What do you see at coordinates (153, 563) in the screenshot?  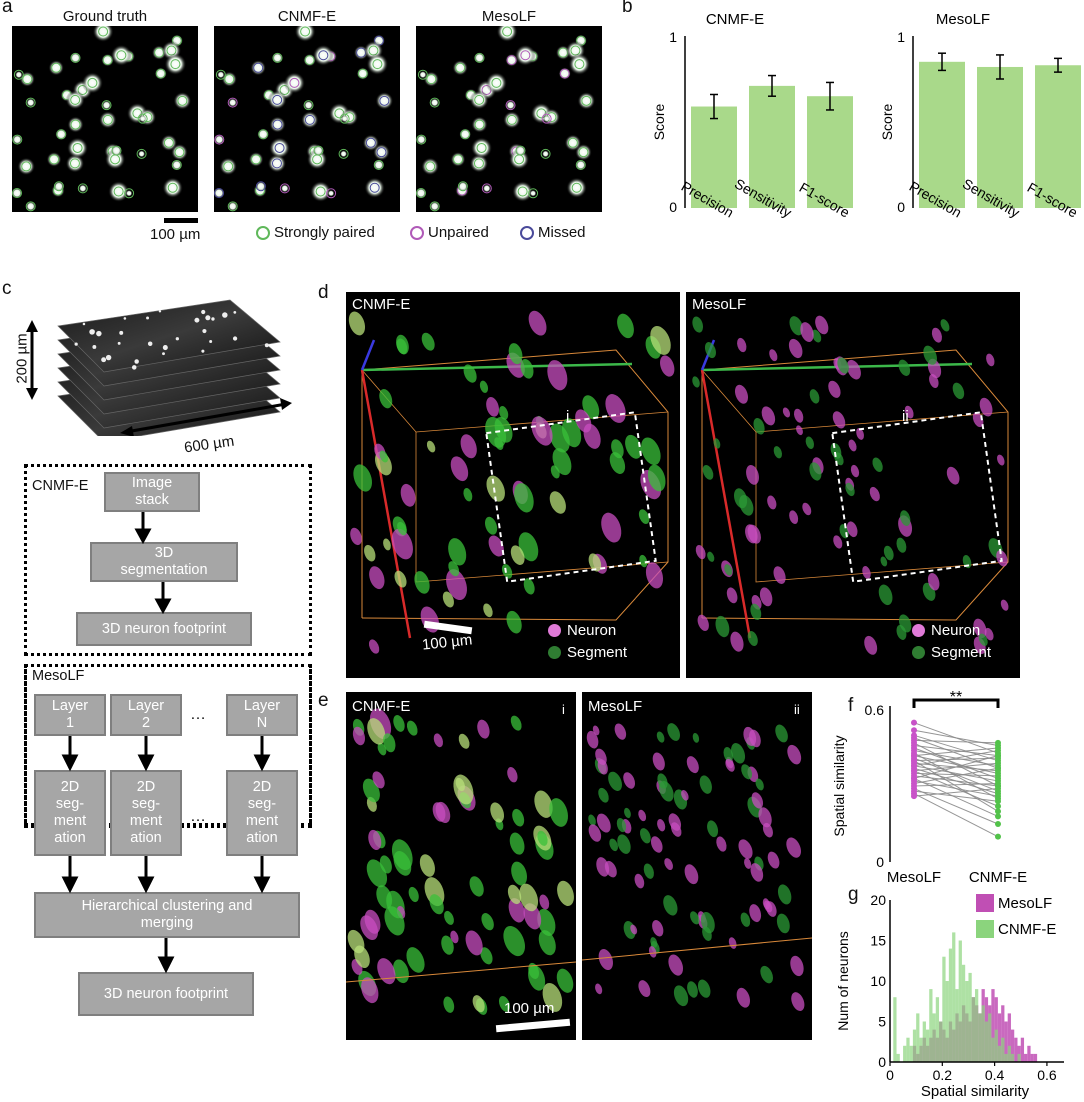 I see `cnmfe-arrows` at bounding box center [153, 563].